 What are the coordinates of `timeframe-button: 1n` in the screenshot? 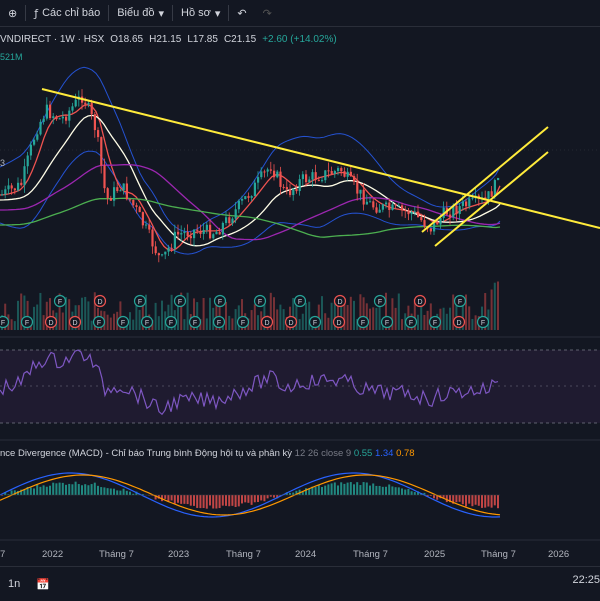 It's located at (14, 584).